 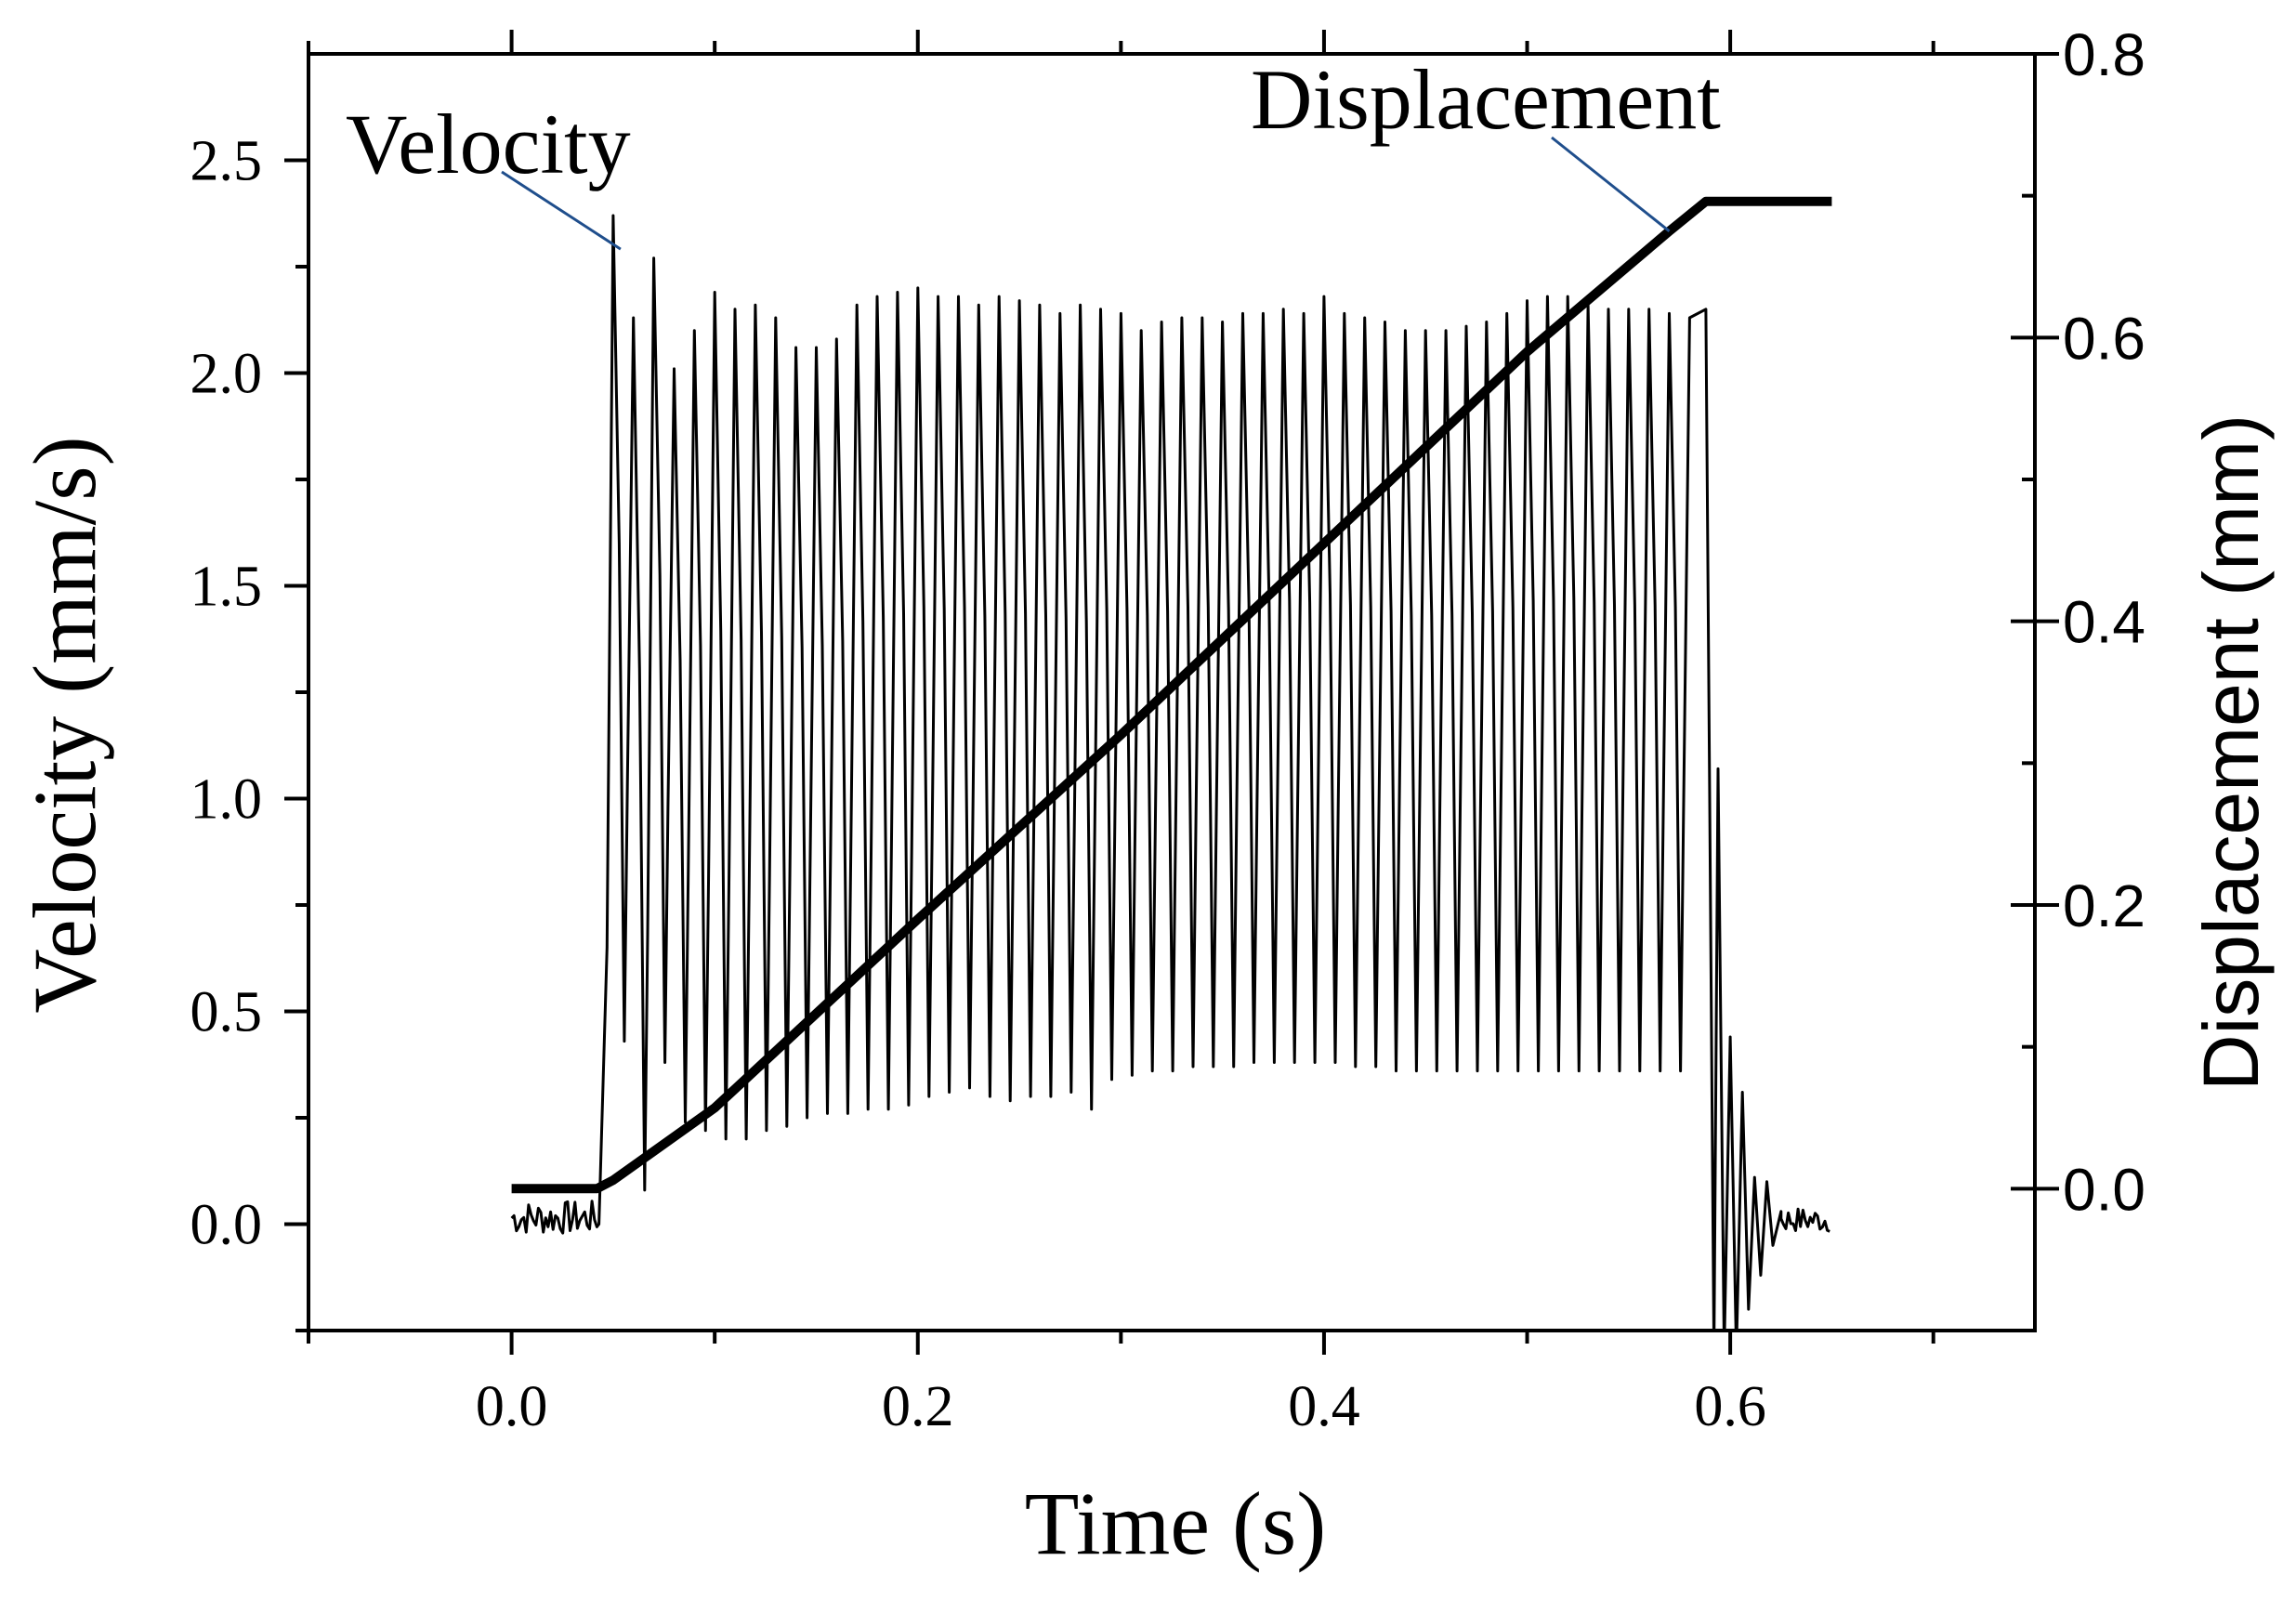 What do you see at coordinates (2104, 54) in the screenshot?
I see `y-right-tick-label: 0.8` at bounding box center [2104, 54].